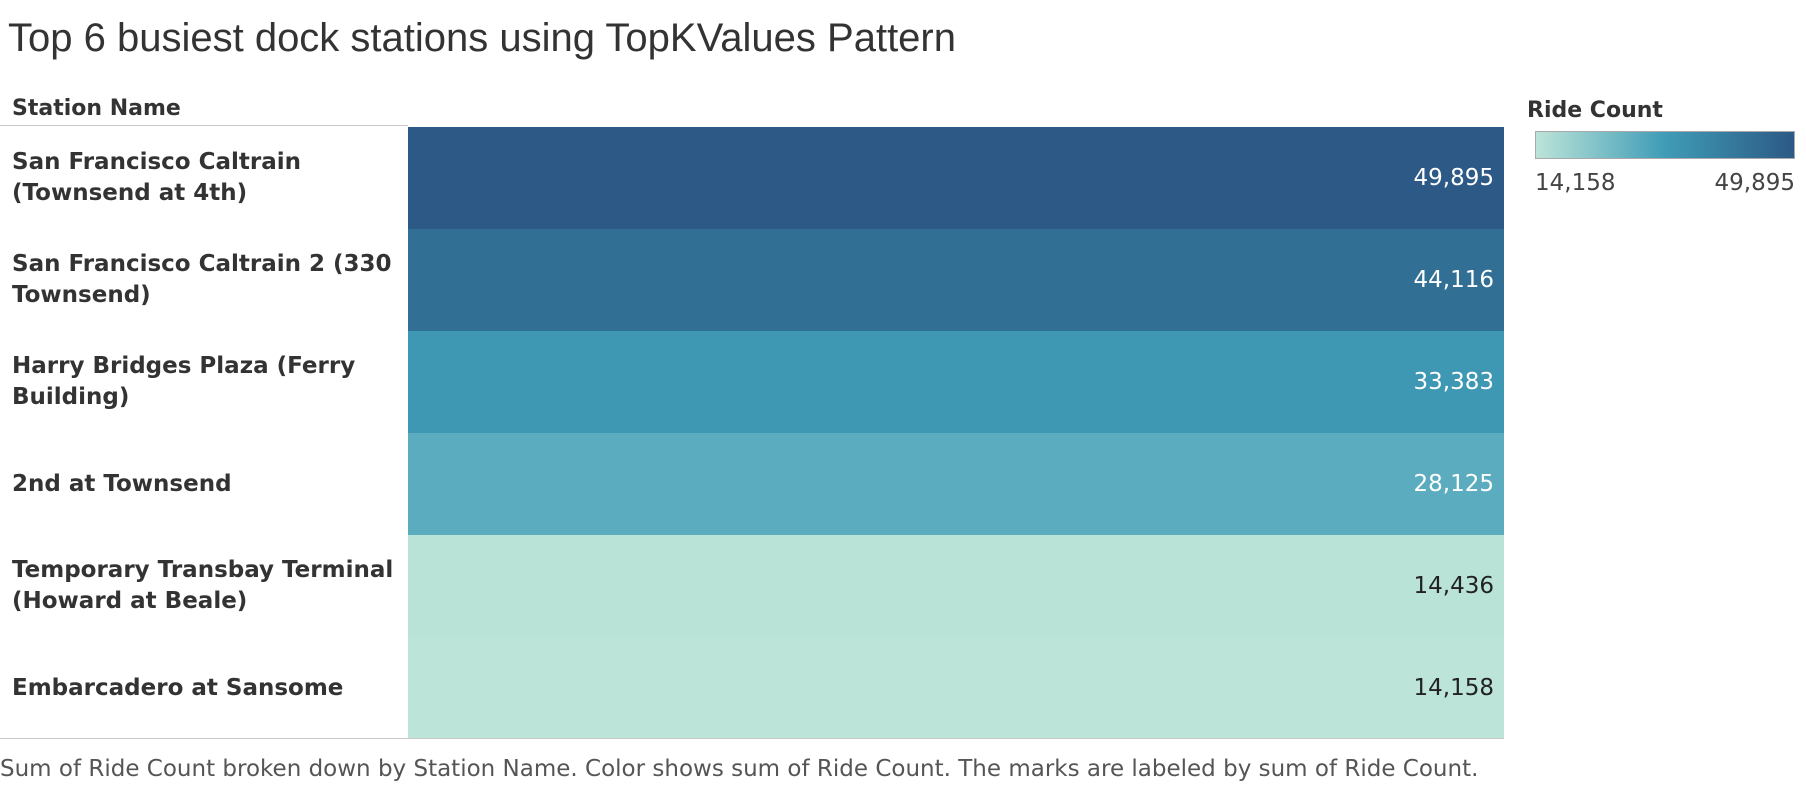 This screenshot has width=1806, height=790. What do you see at coordinates (178, 687) in the screenshot?
I see `station-label: Embarcadero at Sansome` at bounding box center [178, 687].